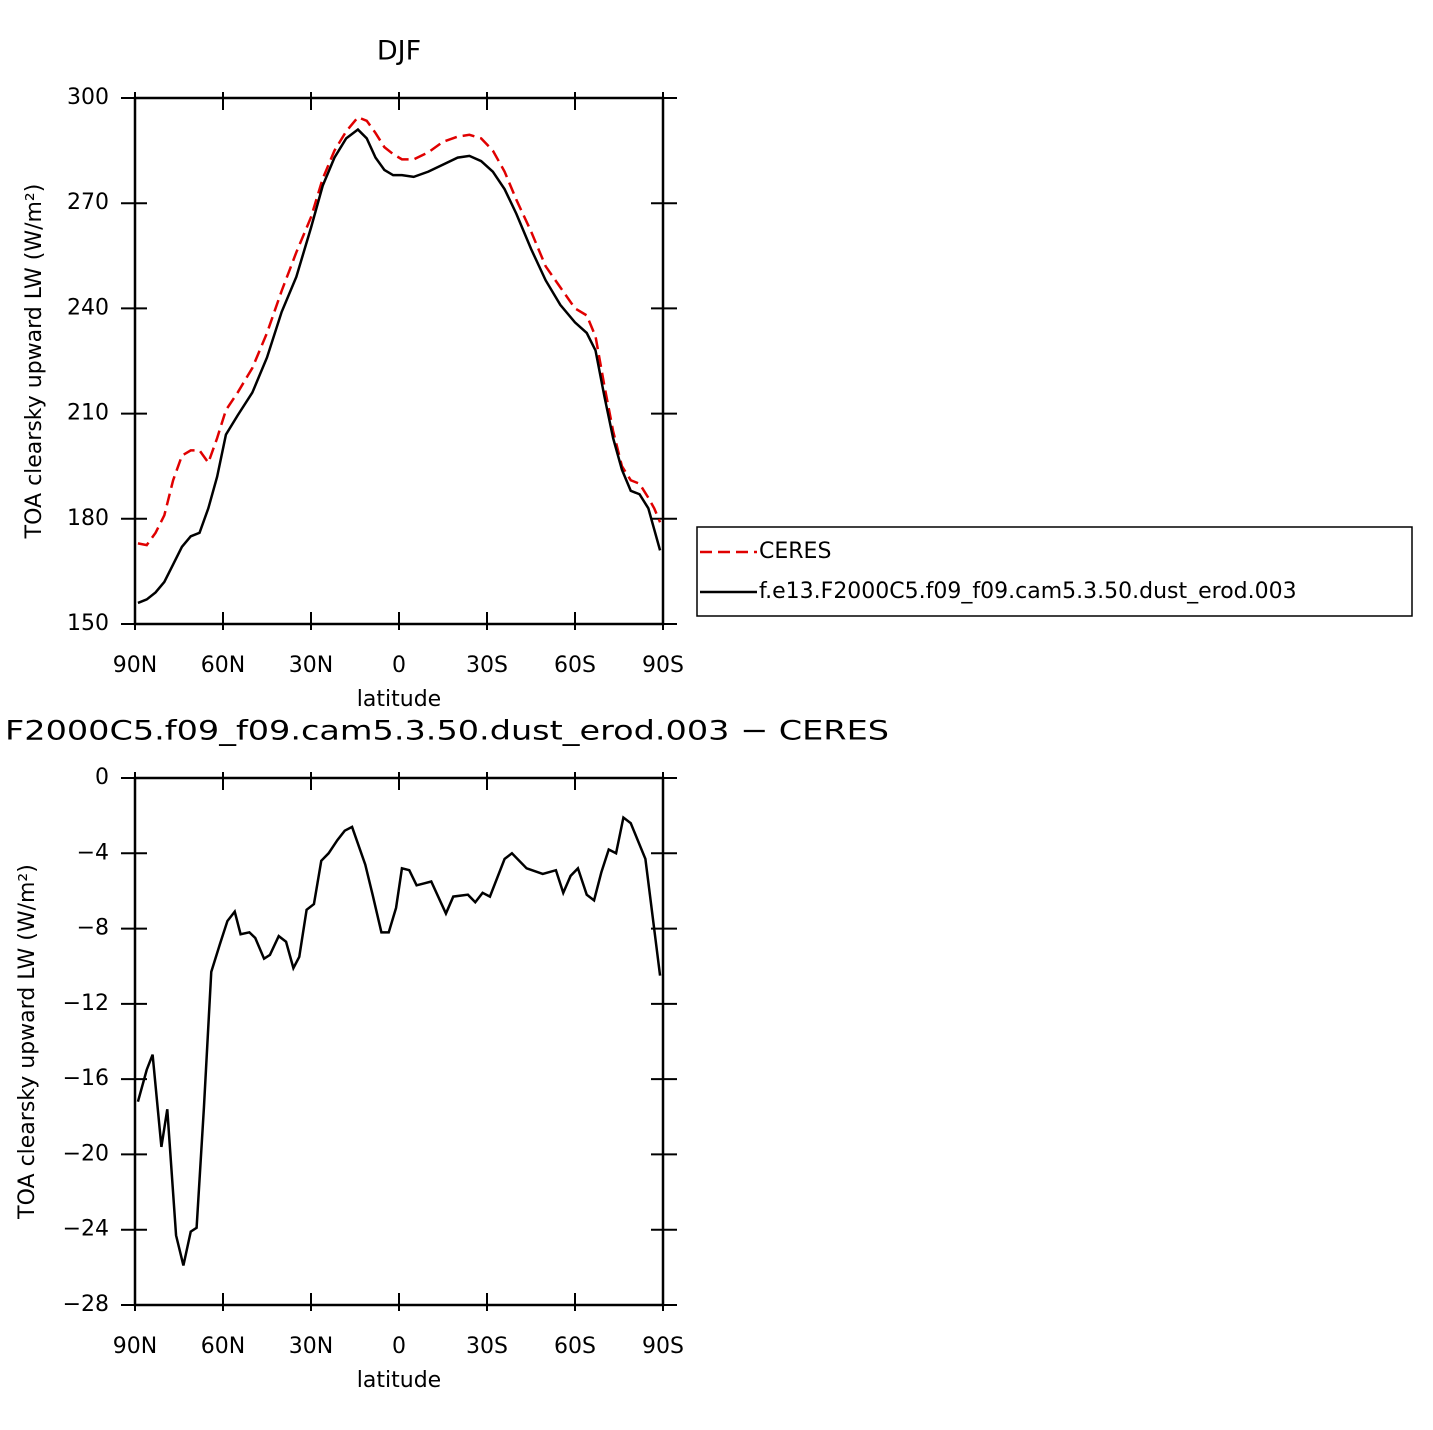  What do you see at coordinates (88, 518) in the screenshot?
I see `y-tick-label: 180` at bounding box center [88, 518].